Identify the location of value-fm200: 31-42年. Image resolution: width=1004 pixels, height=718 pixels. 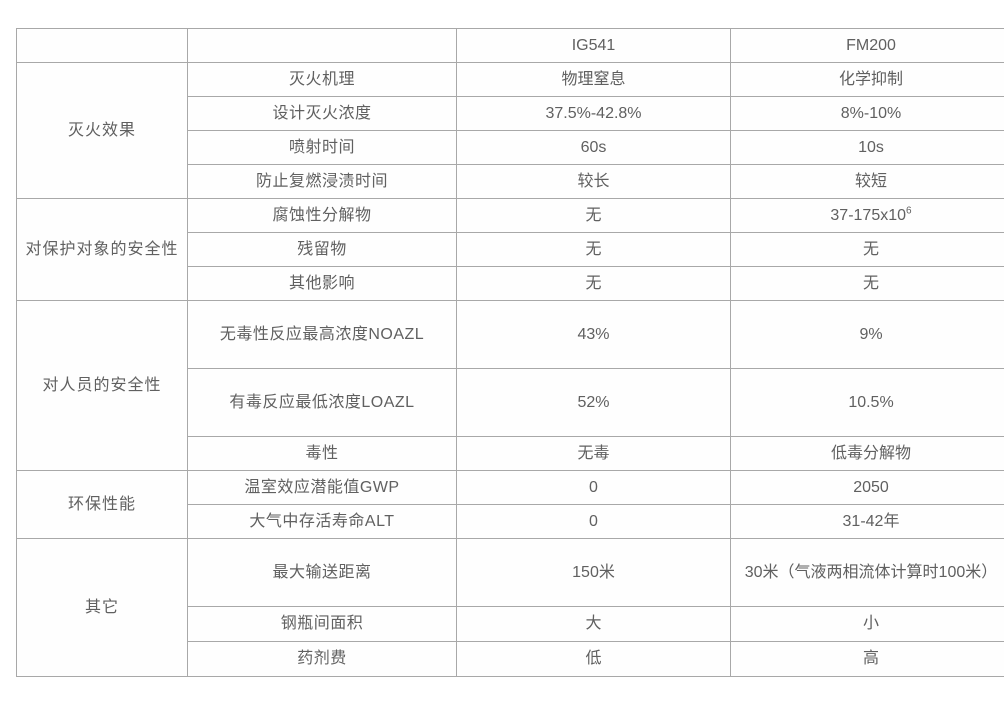
(867, 521).